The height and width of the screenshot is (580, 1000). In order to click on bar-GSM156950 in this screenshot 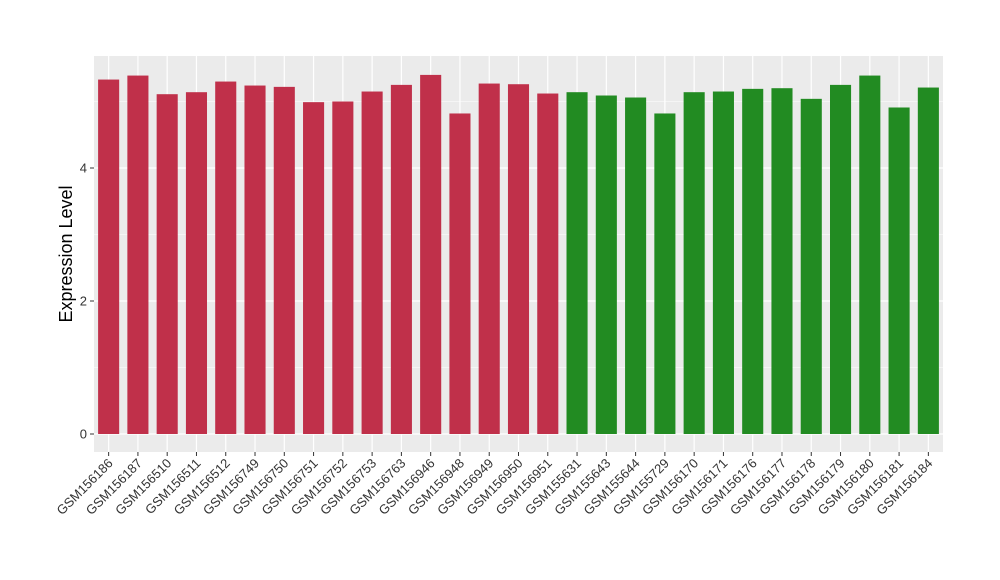, I will do `click(518, 259)`.